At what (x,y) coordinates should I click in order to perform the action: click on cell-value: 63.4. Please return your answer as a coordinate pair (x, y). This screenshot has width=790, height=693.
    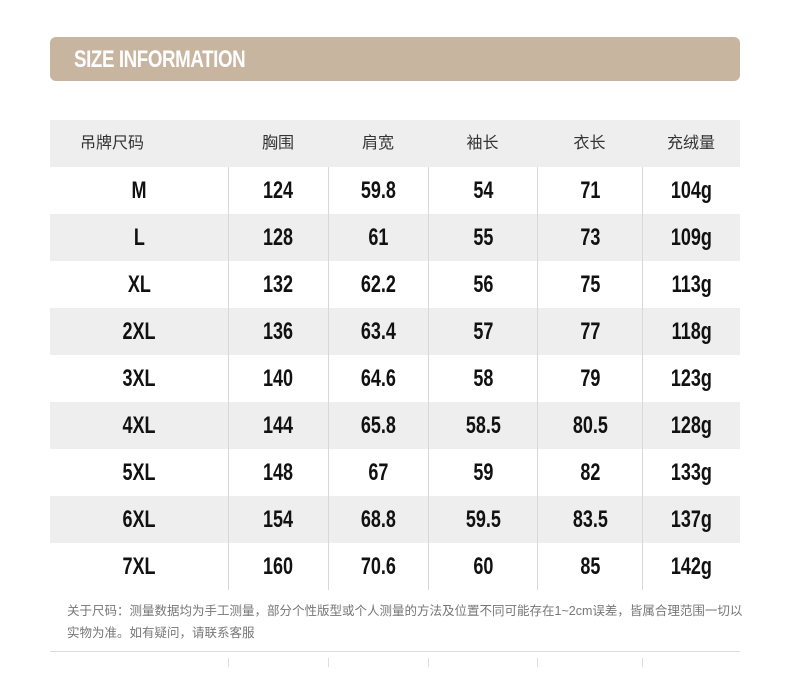
    Looking at the image, I should click on (378, 331).